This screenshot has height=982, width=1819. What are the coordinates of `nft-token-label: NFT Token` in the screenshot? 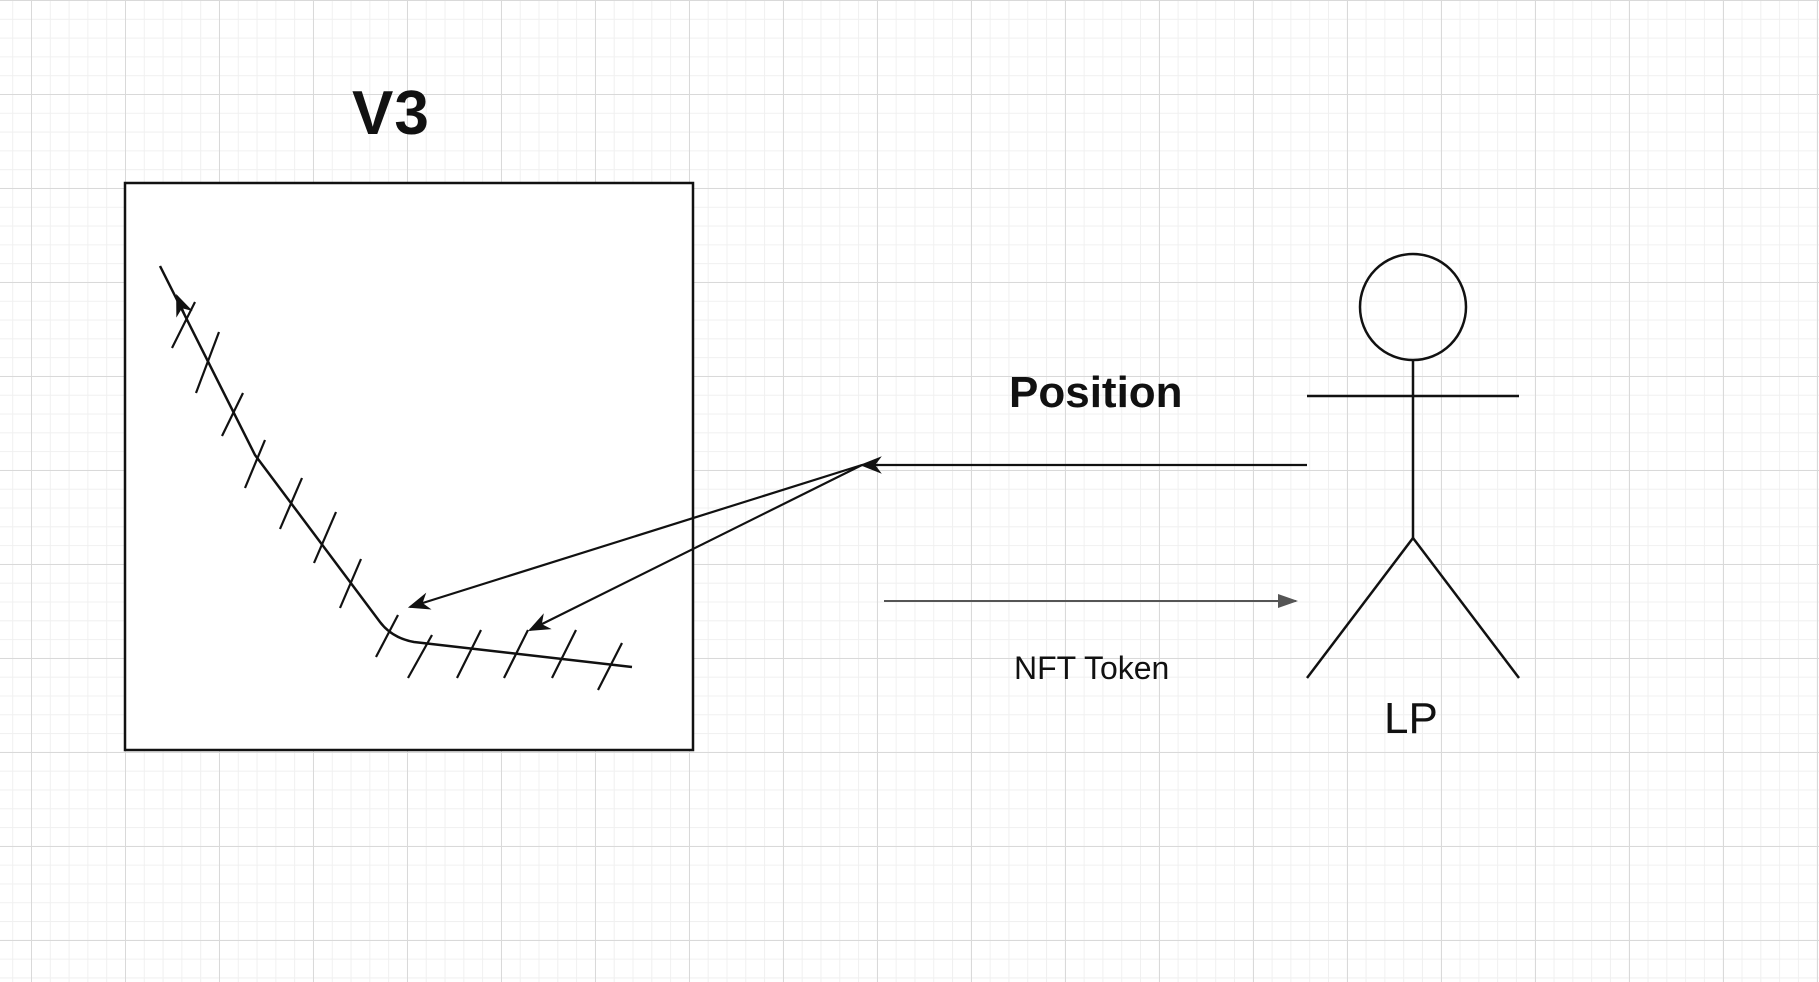 It's located at (1092, 668).